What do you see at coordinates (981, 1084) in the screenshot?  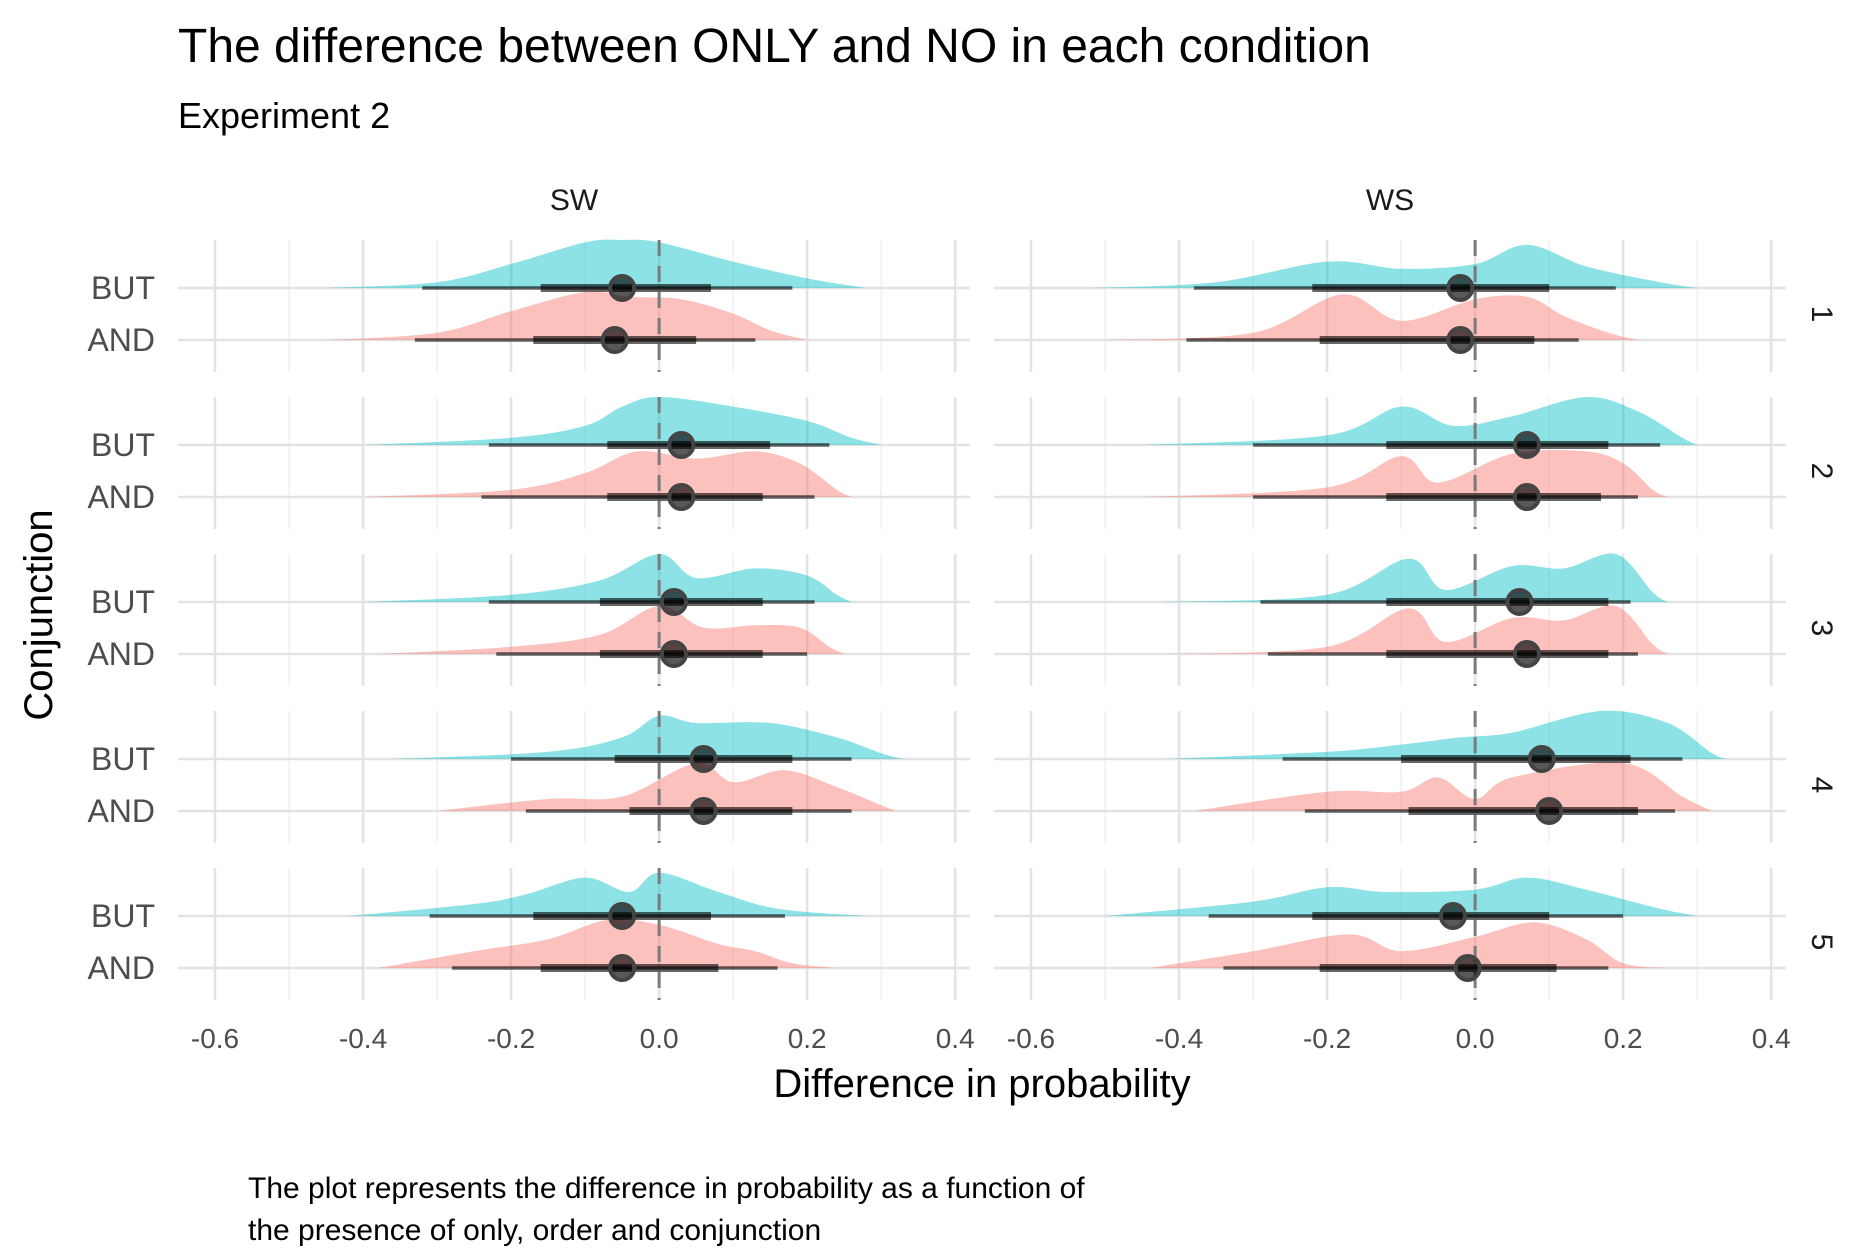 I see `x-axis-title: Difference in probability` at bounding box center [981, 1084].